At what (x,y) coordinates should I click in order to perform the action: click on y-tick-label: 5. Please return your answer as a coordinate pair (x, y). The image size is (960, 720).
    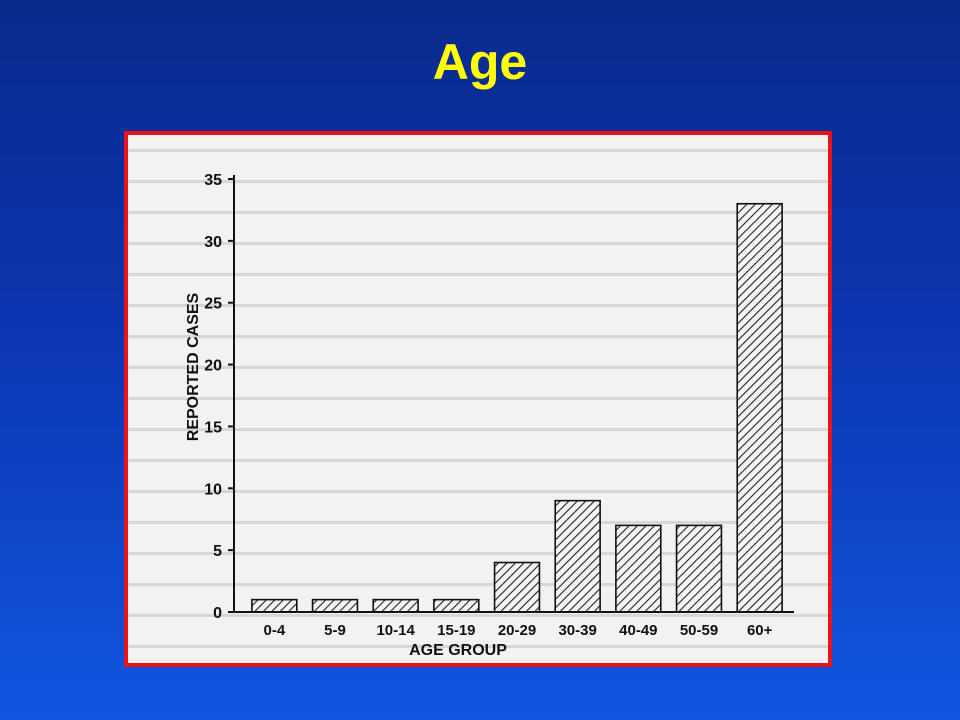
    Looking at the image, I should click on (217, 551).